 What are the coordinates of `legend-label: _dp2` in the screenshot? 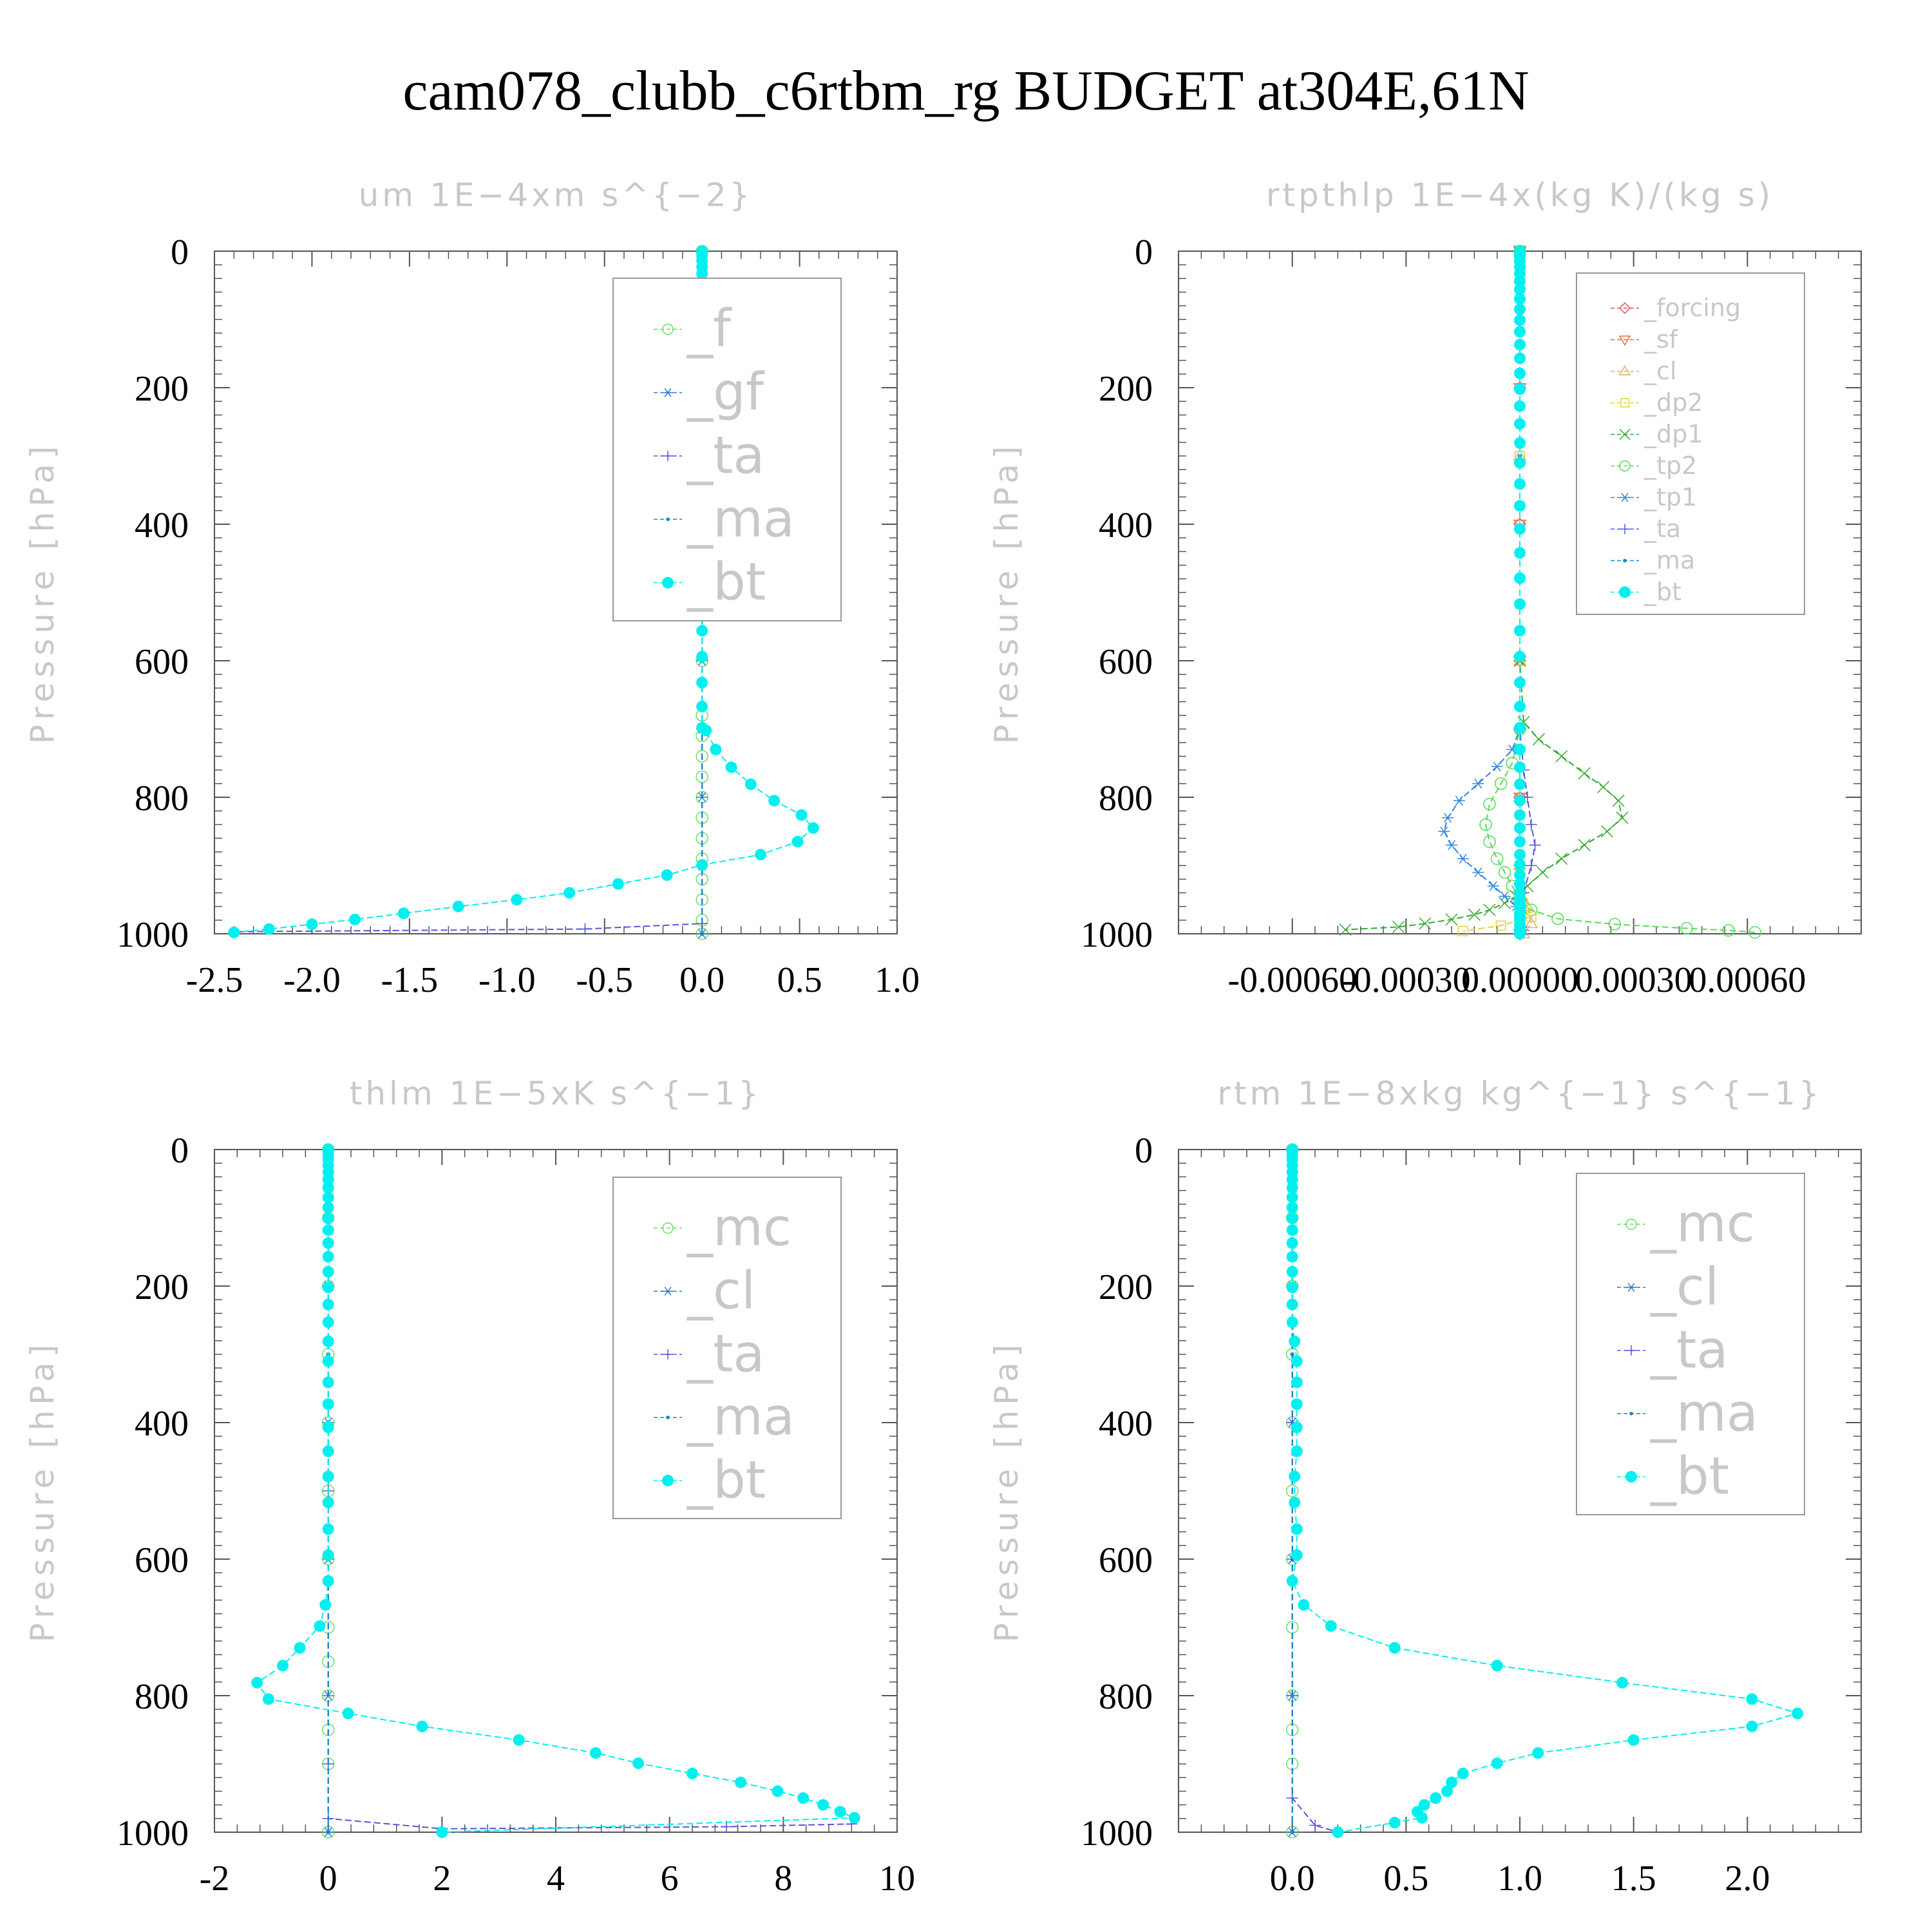 It's located at (1673, 402).